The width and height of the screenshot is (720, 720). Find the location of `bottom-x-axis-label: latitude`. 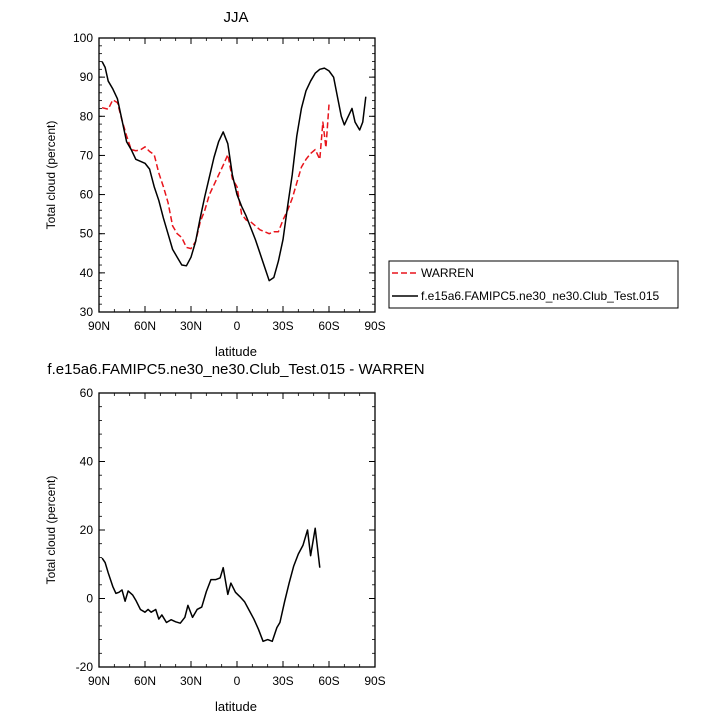

bottom-x-axis-label: latitude is located at coordinates (236, 706).